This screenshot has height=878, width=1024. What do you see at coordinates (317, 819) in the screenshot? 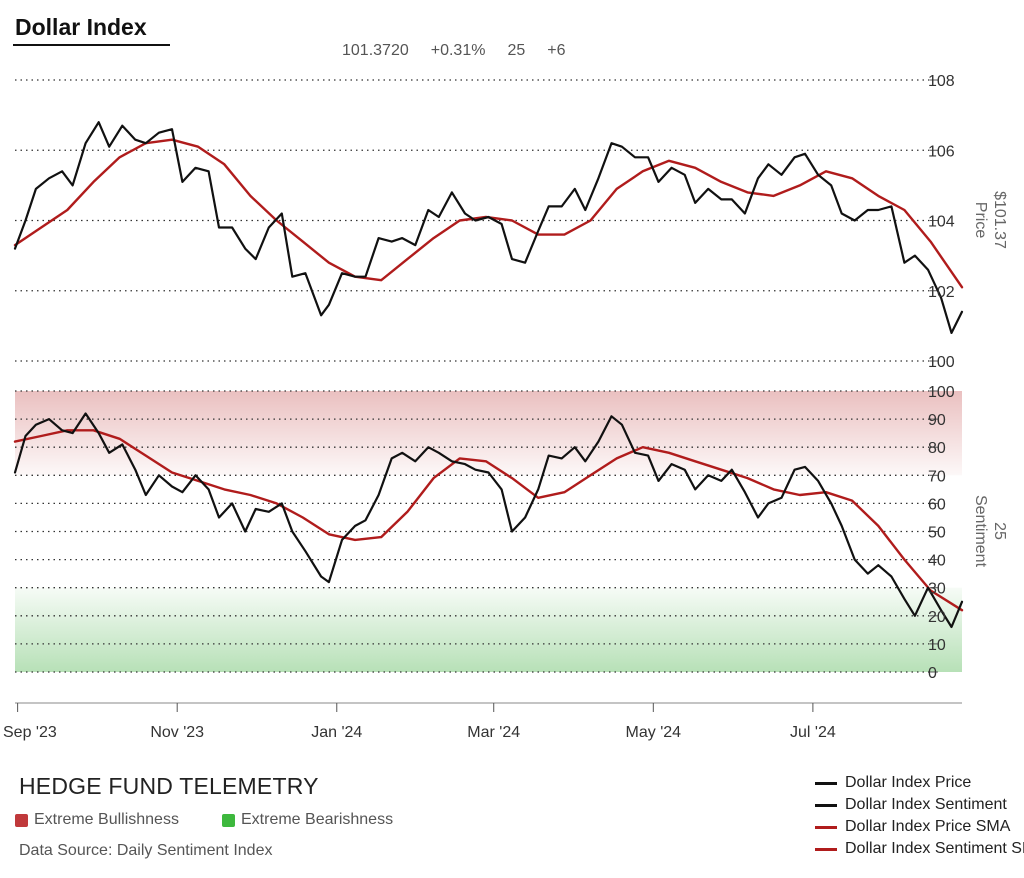
I see `bear-zone-label: Extreme Bearishness` at bounding box center [317, 819].